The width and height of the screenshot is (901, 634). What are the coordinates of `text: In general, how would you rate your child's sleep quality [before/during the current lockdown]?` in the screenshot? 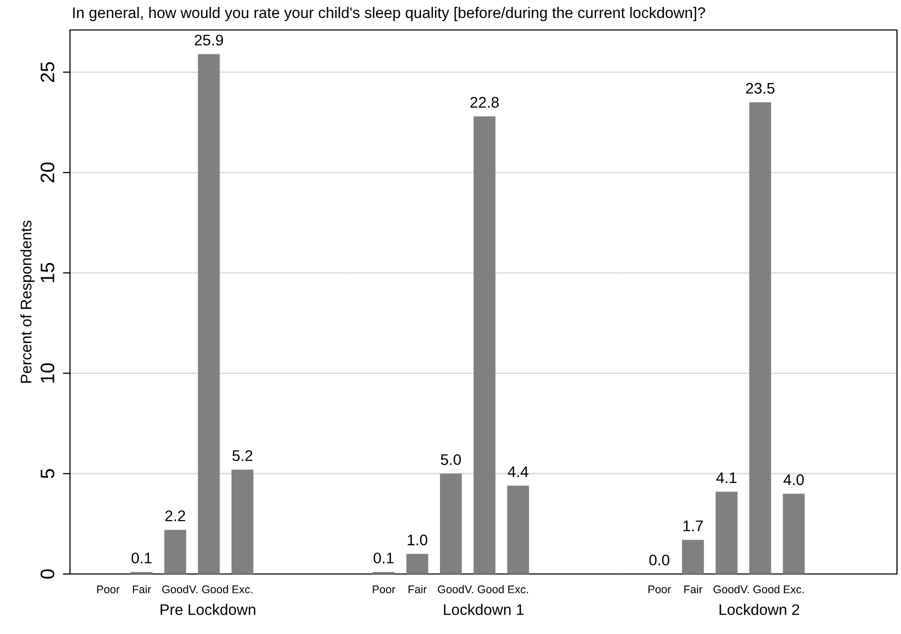 It's located at (389, 14).